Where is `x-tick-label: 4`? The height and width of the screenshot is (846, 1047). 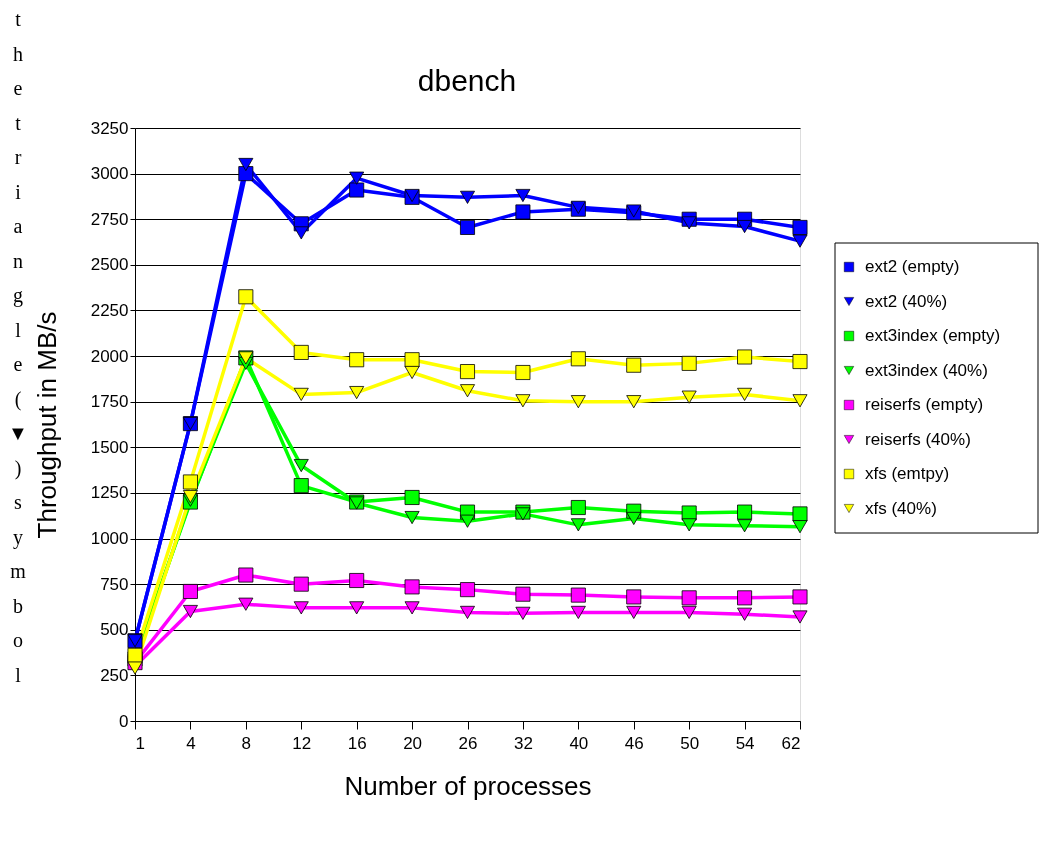 x-tick-label: 4 is located at coordinates (191, 743).